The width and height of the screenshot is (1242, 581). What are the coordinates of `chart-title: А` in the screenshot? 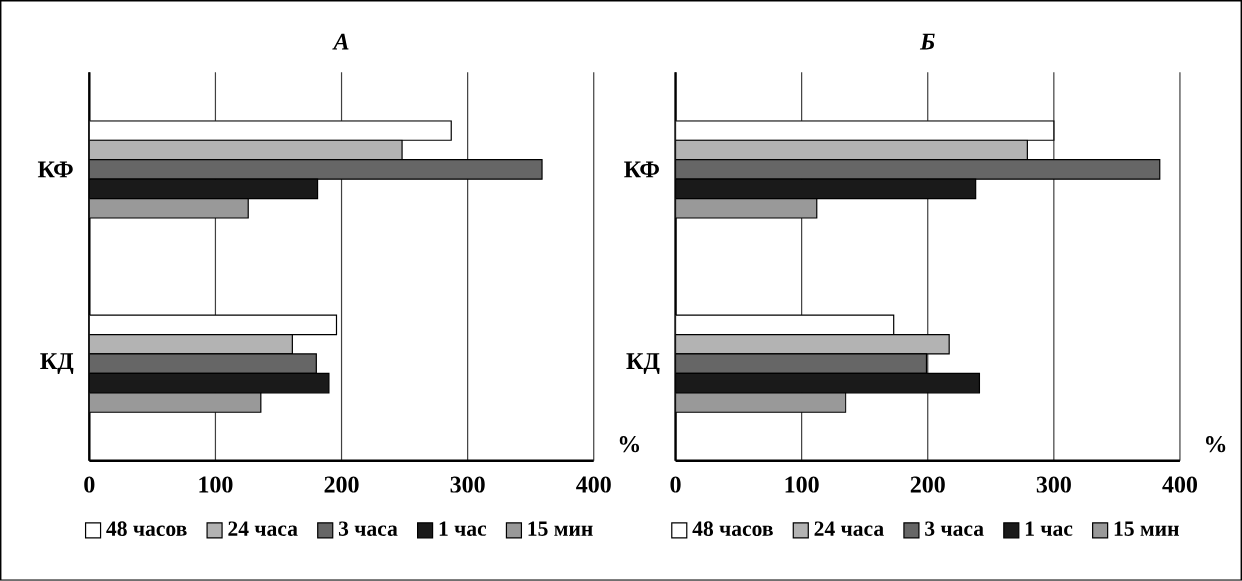 It's located at (340, 41).